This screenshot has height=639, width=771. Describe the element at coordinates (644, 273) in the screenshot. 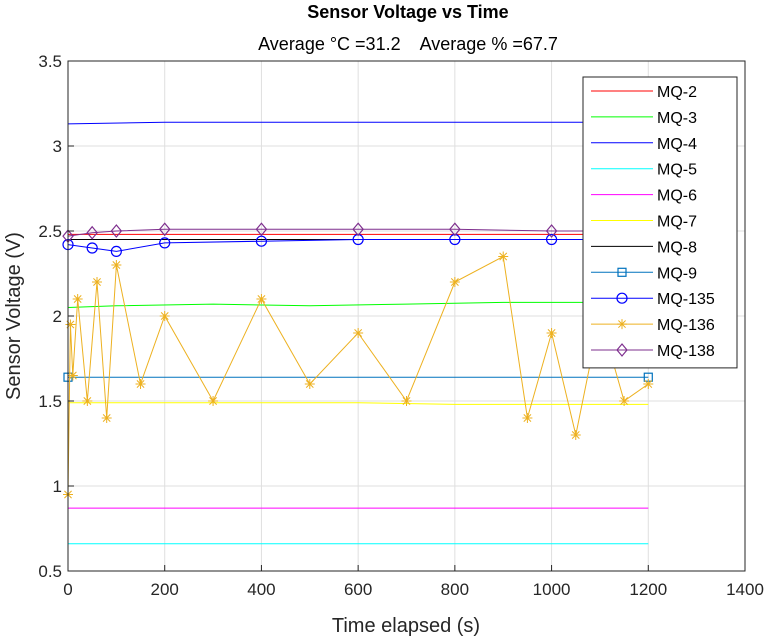

I see `legend-entry-mq-9: MQ-9` at that location.